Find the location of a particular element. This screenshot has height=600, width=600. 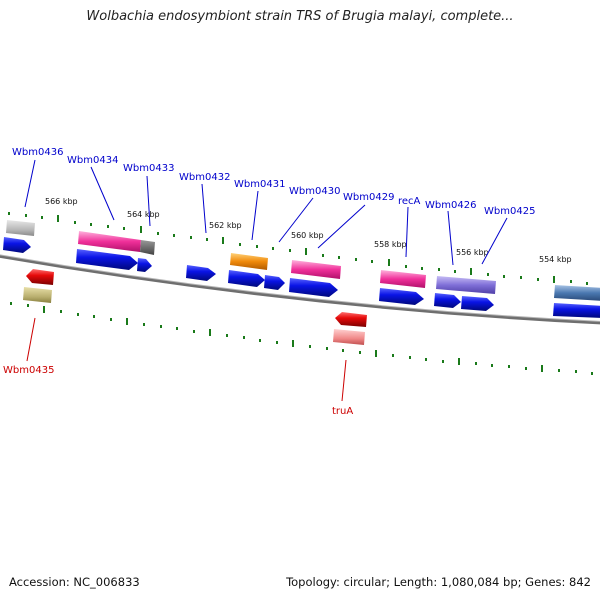

tick-label: 560 kbp is located at coordinates (307, 235).